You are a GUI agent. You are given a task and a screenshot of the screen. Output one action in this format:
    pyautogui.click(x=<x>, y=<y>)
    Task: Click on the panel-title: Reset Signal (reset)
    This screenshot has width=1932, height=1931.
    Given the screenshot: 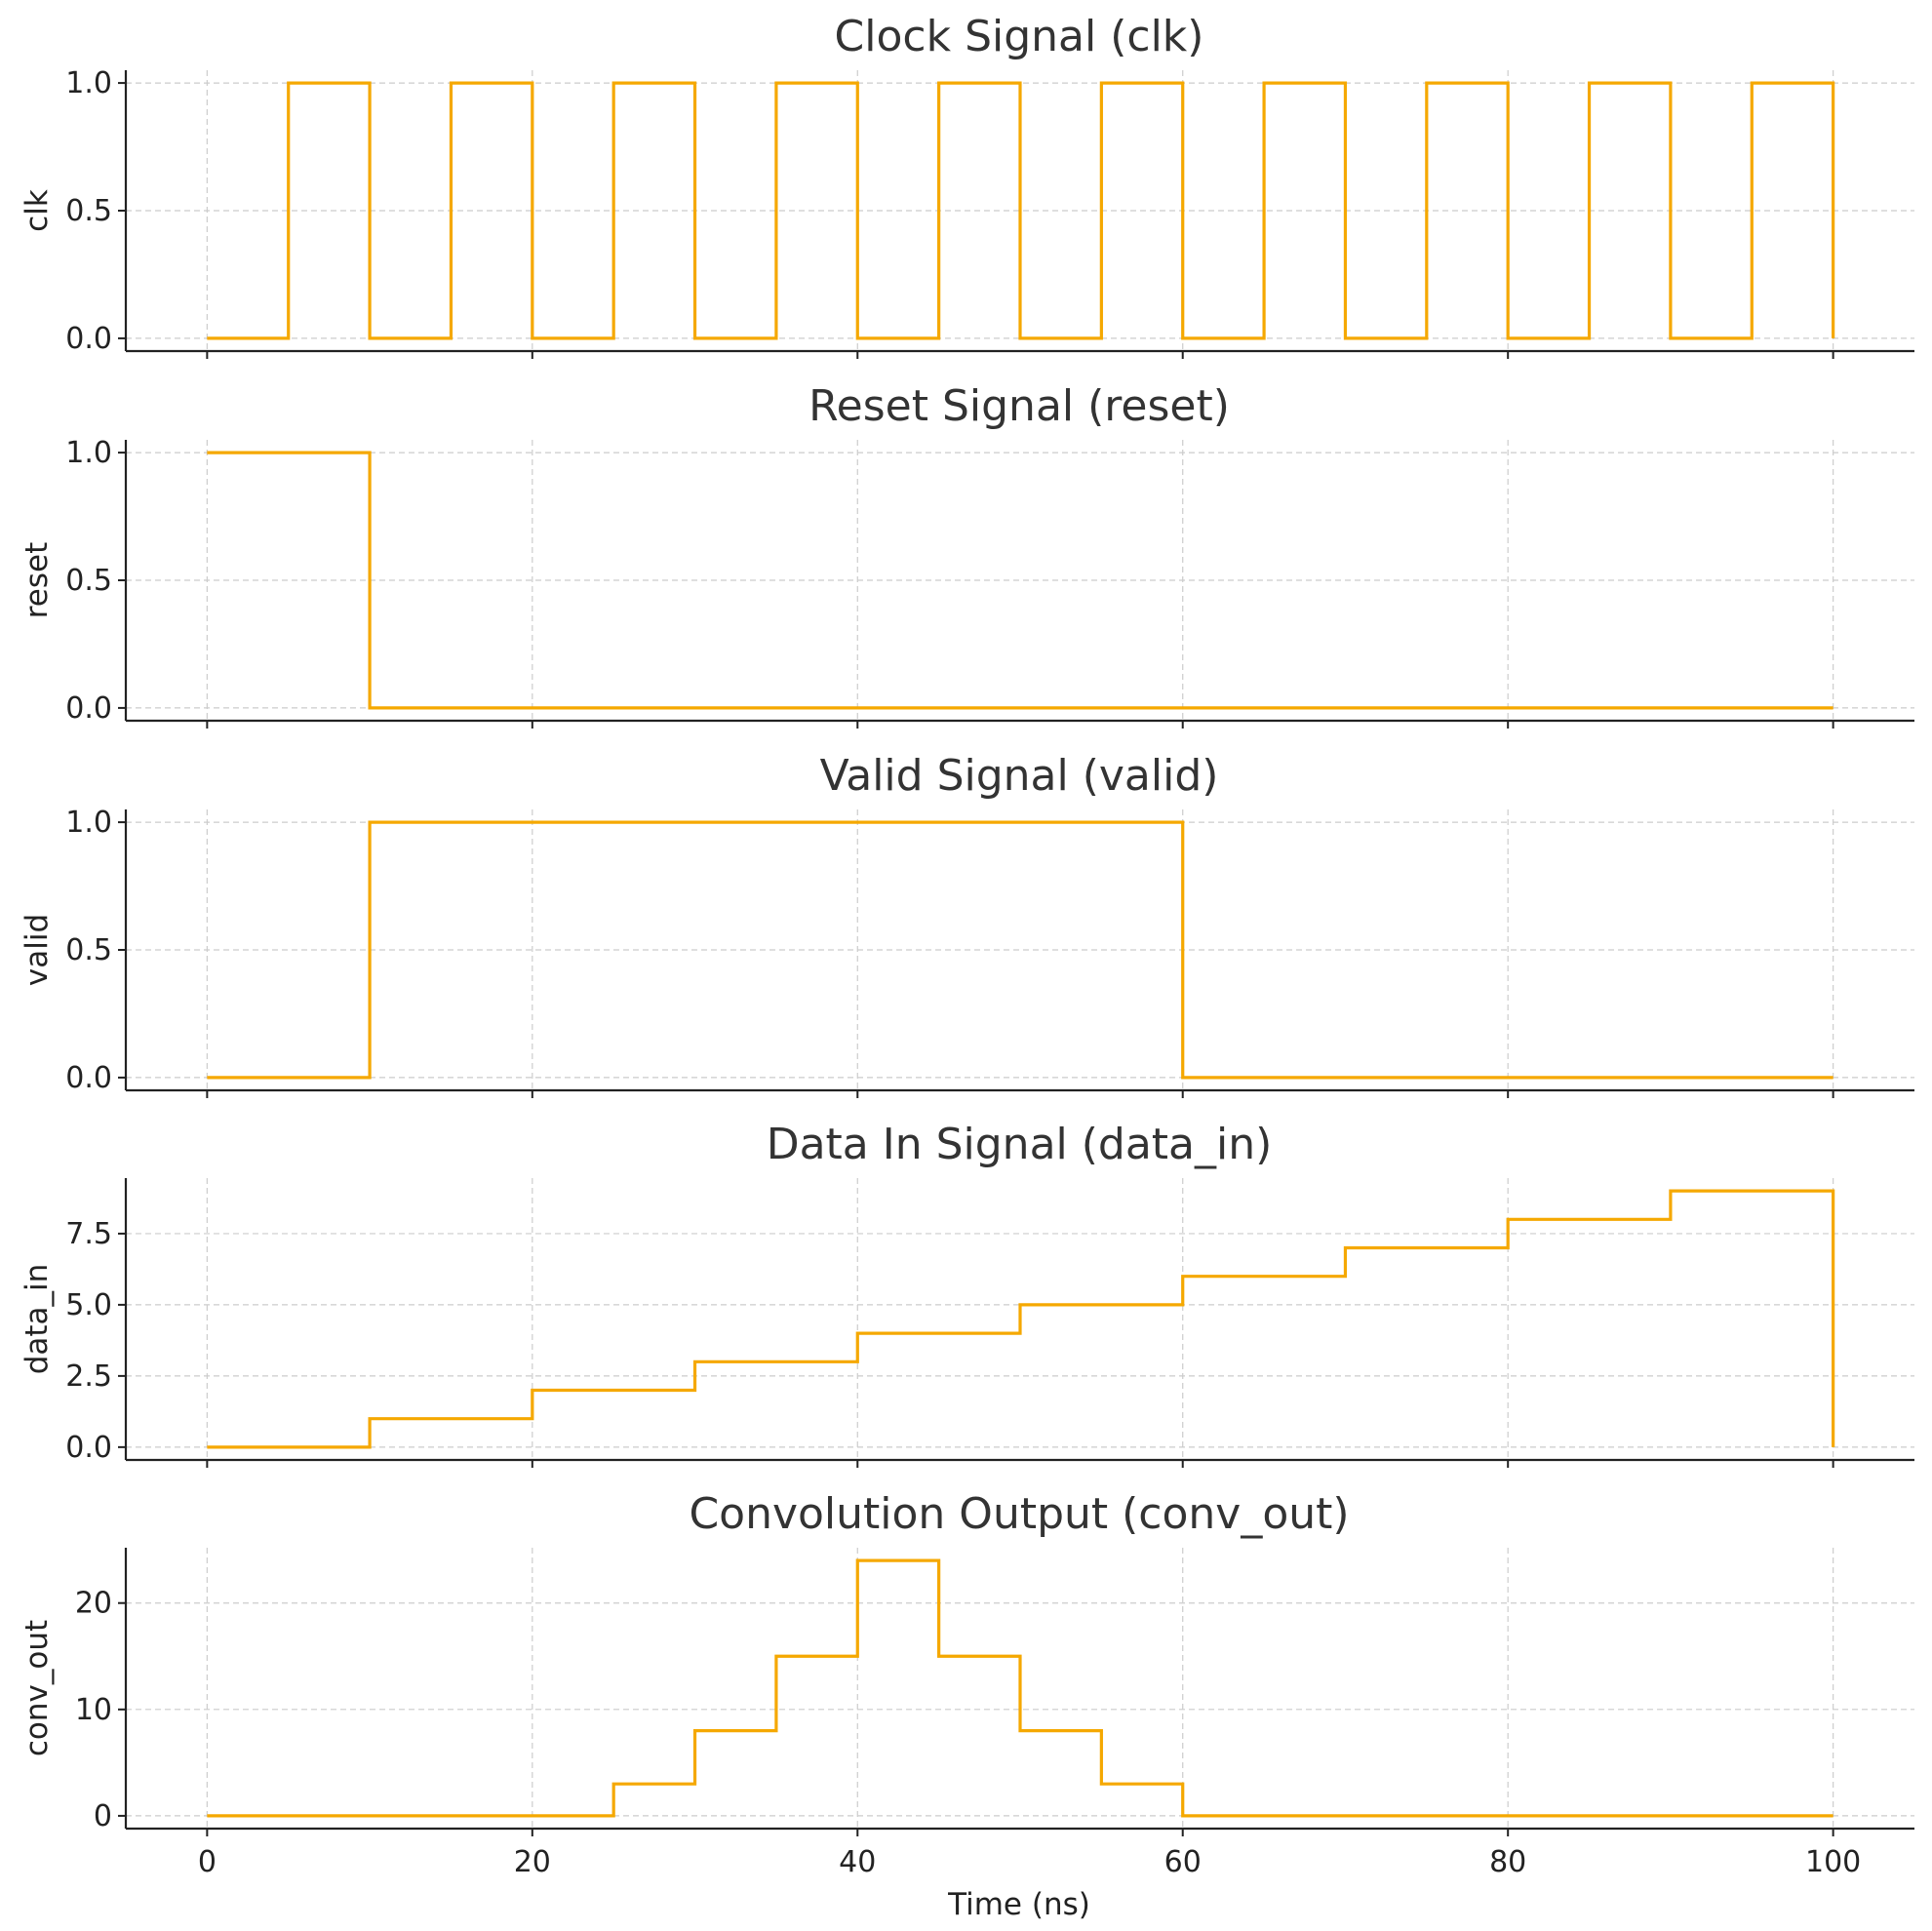 What is the action you would take?
    pyautogui.click(x=1019, y=406)
    